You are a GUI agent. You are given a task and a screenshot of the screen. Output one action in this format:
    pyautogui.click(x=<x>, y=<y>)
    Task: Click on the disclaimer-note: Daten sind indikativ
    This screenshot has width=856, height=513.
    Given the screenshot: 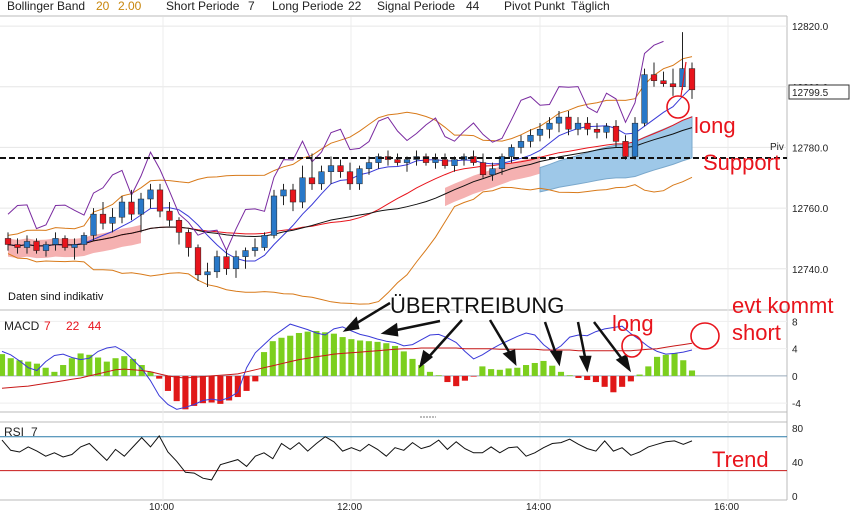 What is the action you would take?
    pyautogui.click(x=56, y=297)
    